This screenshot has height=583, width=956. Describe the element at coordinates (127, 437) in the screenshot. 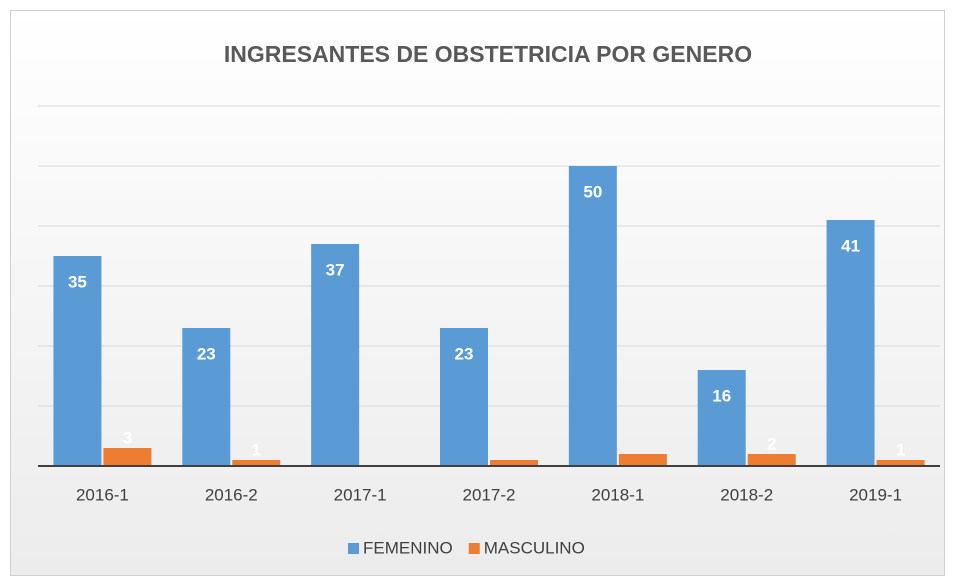

I see `data-label: 3` at that location.